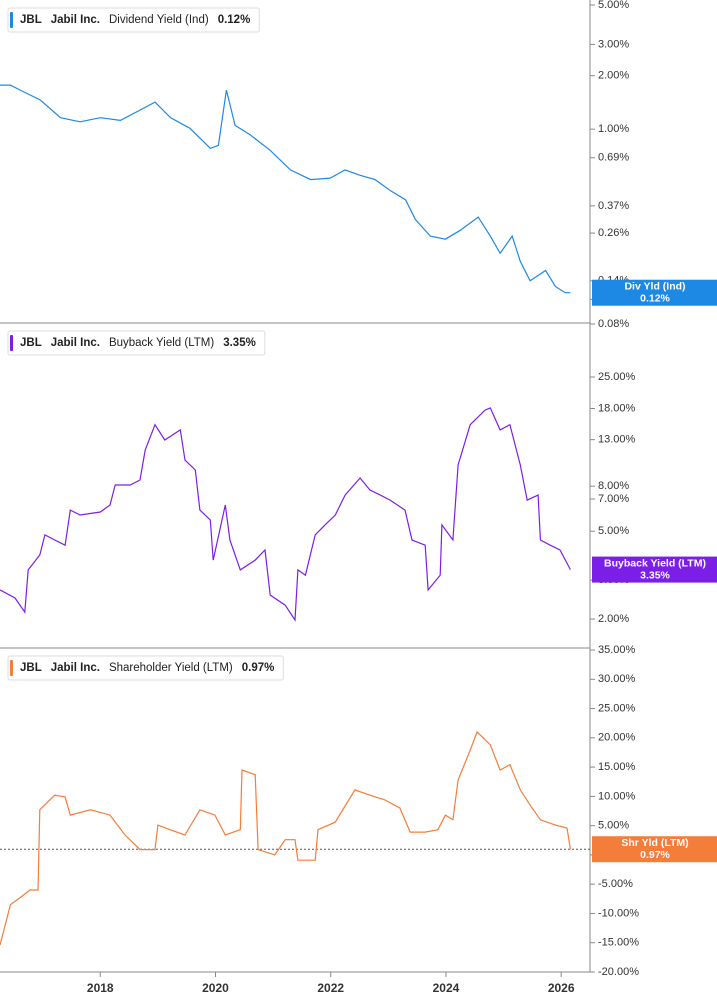  Describe the element at coordinates (655, 563) in the screenshot. I see `badge-label: Buyback Yield (LTM)` at that location.